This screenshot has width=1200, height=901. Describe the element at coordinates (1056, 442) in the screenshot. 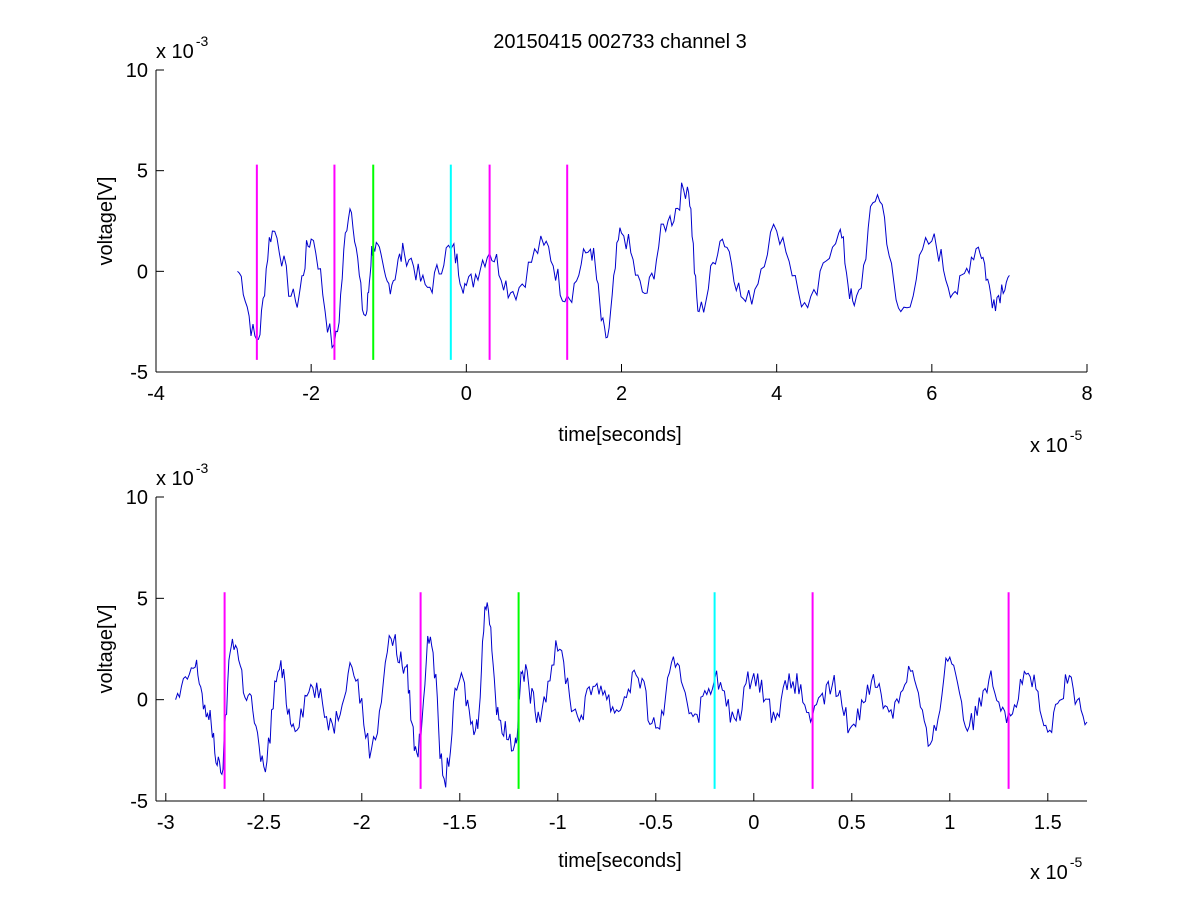

I see `plot-top-x-multiplier: x 10 -5` at that location.